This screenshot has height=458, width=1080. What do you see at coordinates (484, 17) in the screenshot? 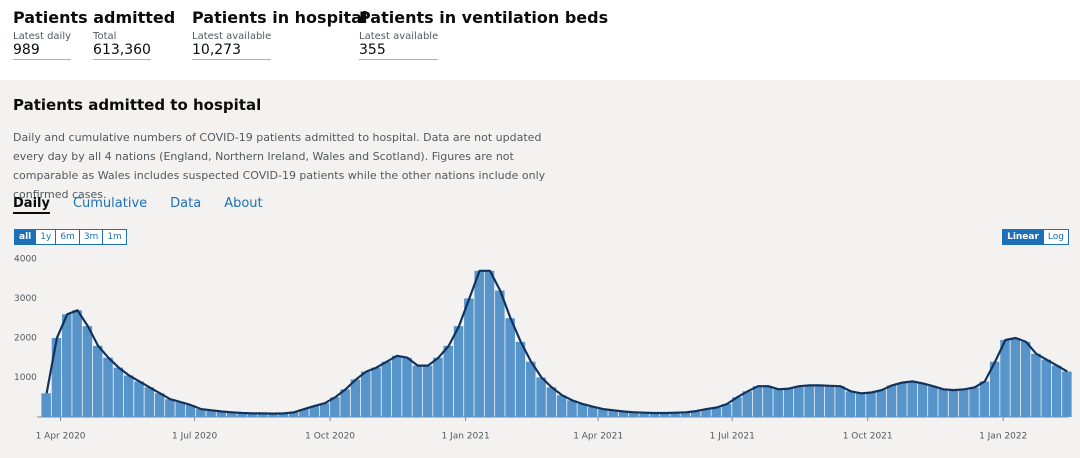
I see `metric-title: Patients in ventilation beds` at bounding box center [484, 17].